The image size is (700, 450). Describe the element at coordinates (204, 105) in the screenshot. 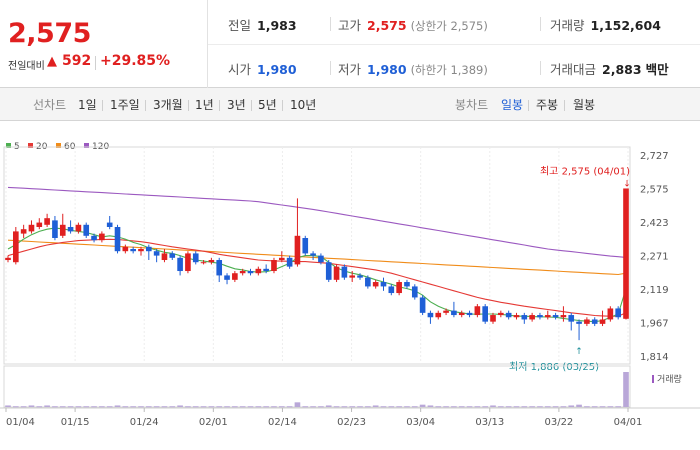

I see `tab-1year: 1년` at that location.